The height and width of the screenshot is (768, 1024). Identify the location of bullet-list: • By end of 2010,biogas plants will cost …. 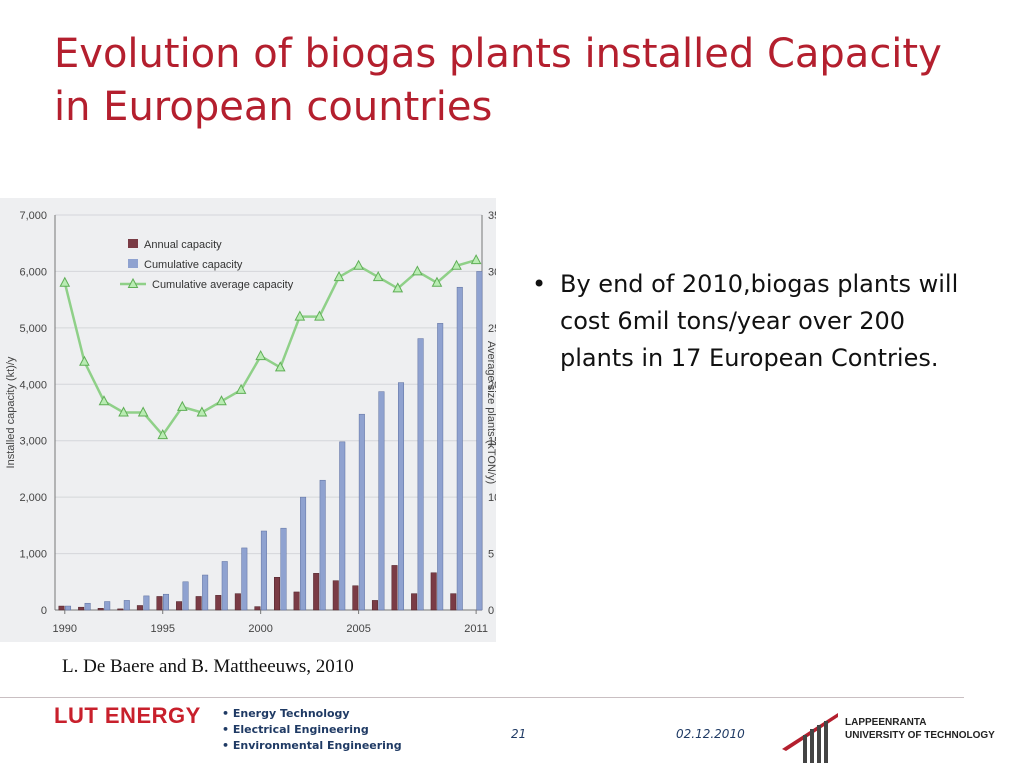
(748, 321).